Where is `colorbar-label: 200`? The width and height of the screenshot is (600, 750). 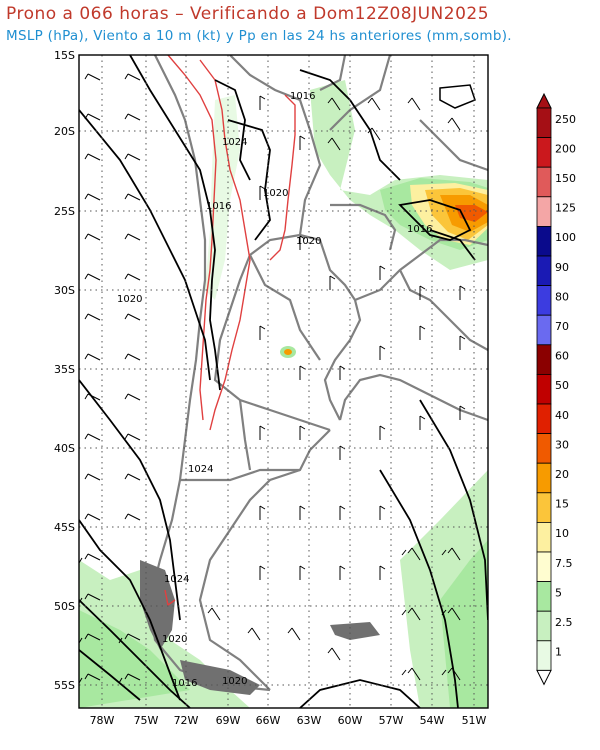
colorbar-label: 200 is located at coordinates (565, 148).